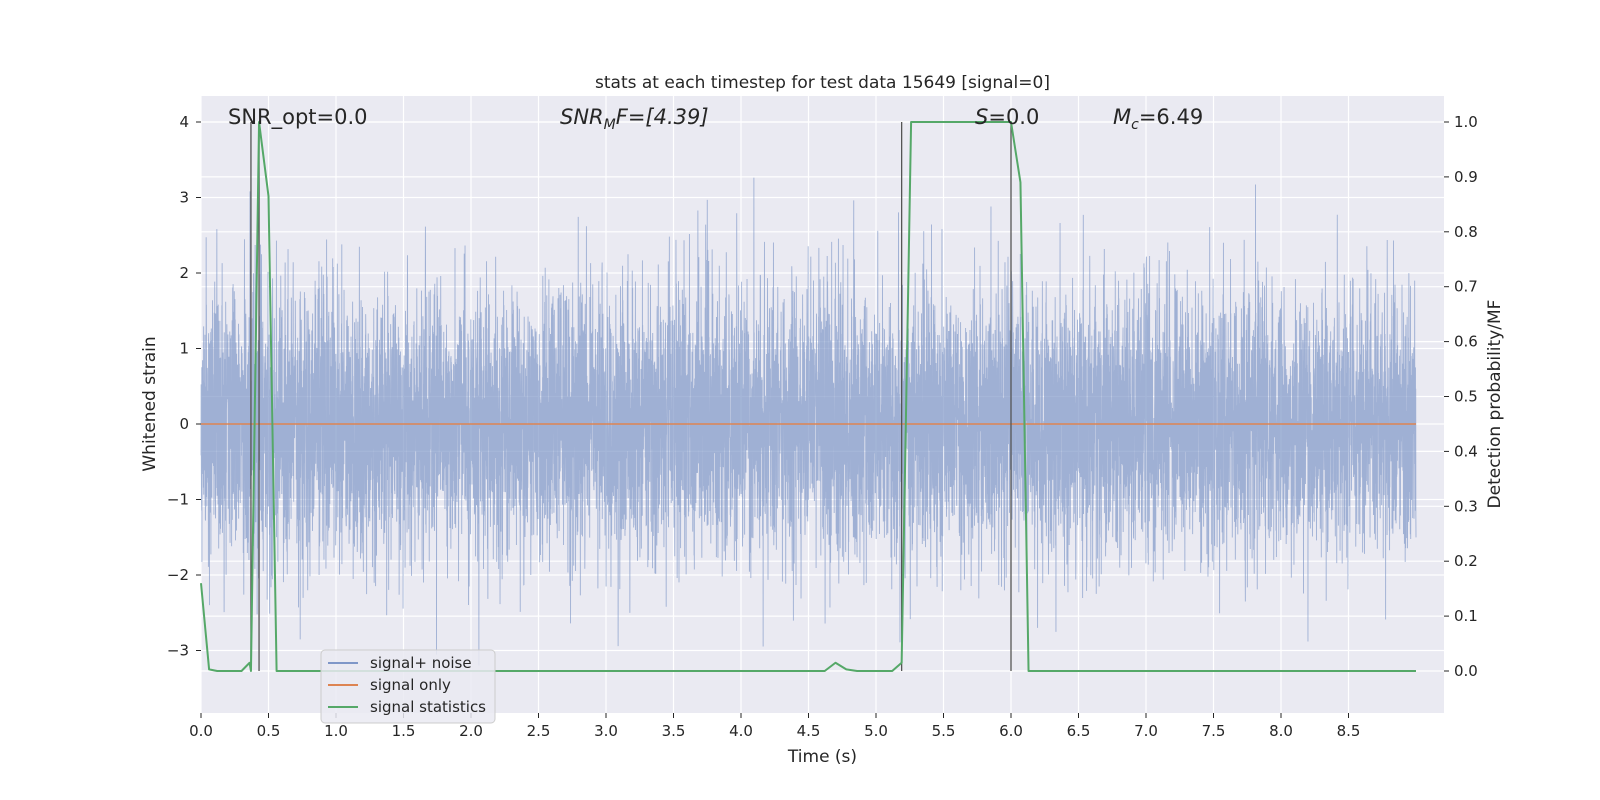 This screenshot has width=1600, height=800. I want to click on y-left-tick-label: 4, so click(184, 122).